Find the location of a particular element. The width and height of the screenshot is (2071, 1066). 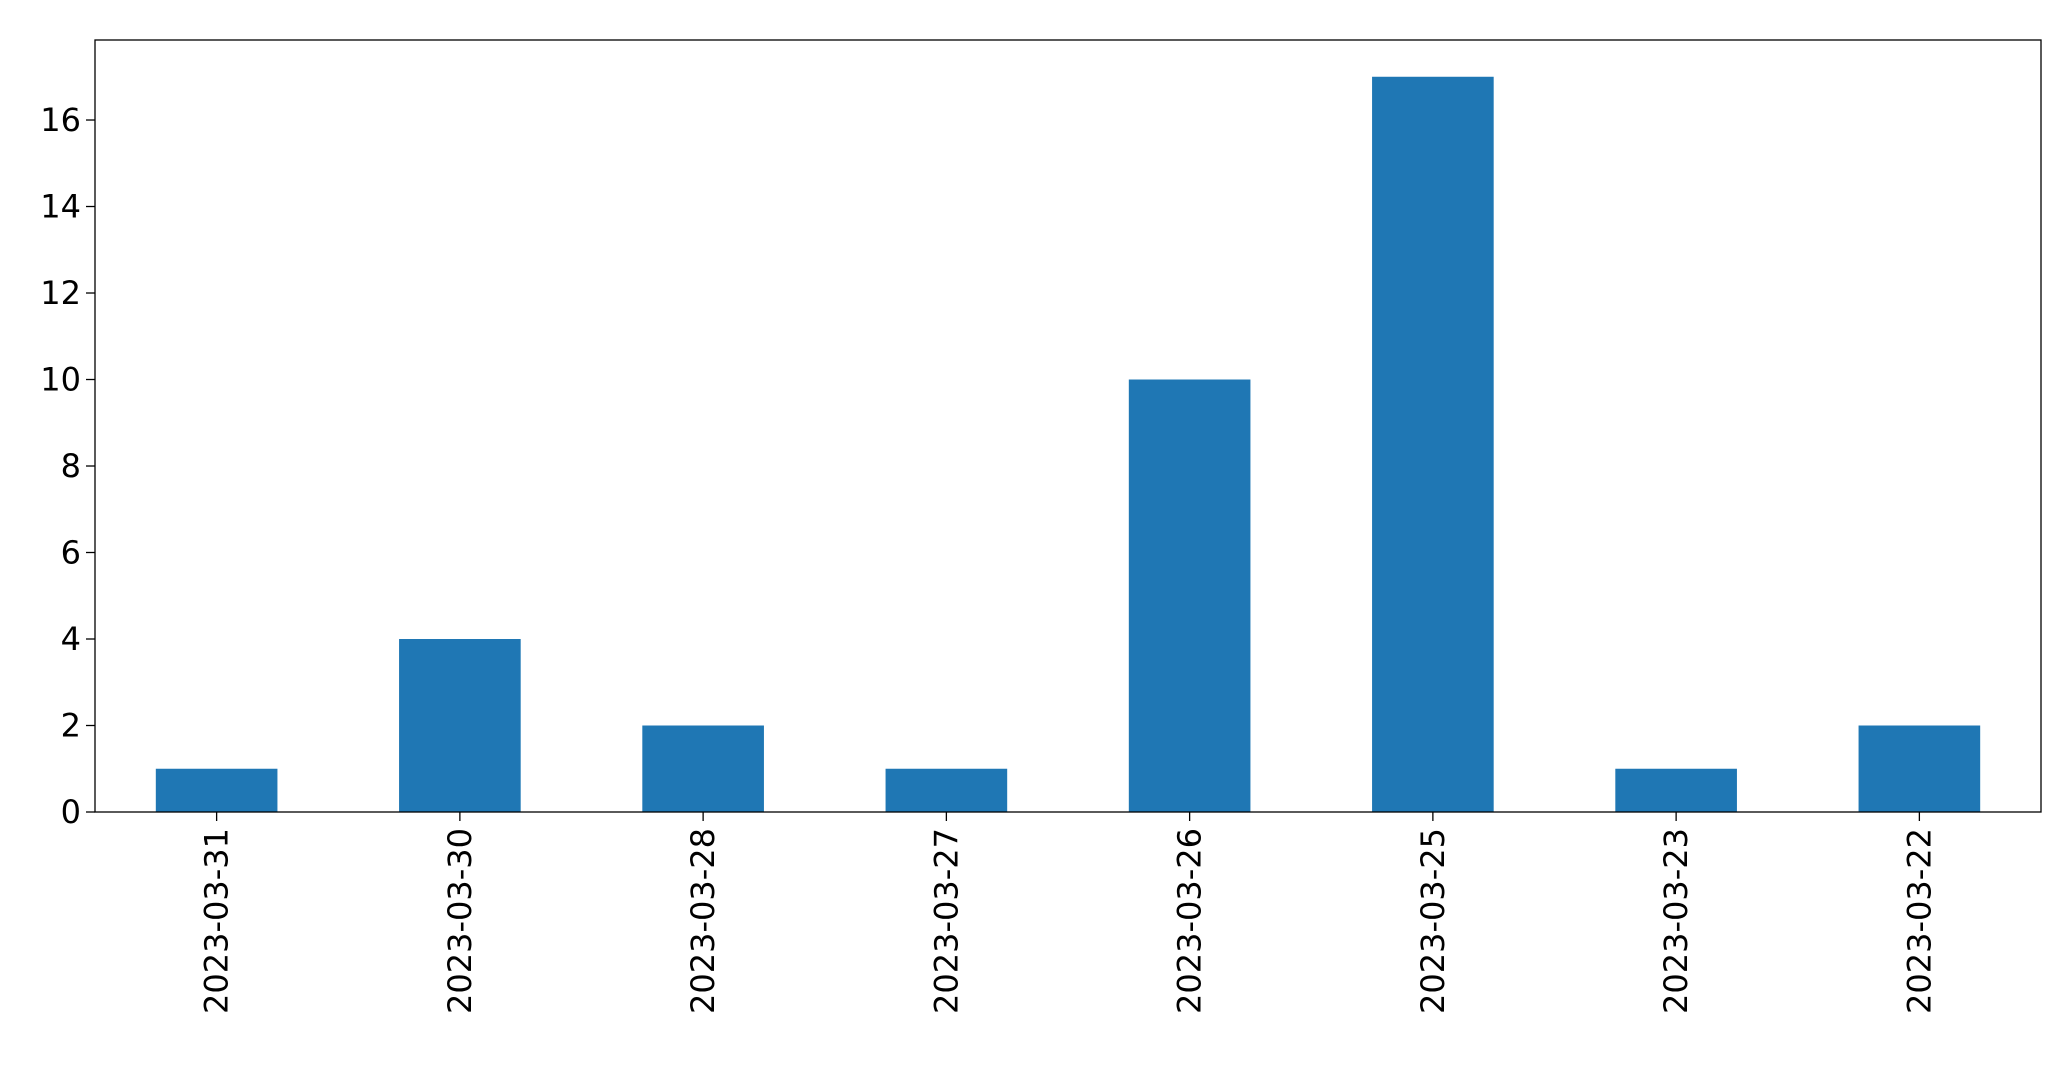

x-tick-label: 2023-03-26 is located at coordinates (1190, 921).